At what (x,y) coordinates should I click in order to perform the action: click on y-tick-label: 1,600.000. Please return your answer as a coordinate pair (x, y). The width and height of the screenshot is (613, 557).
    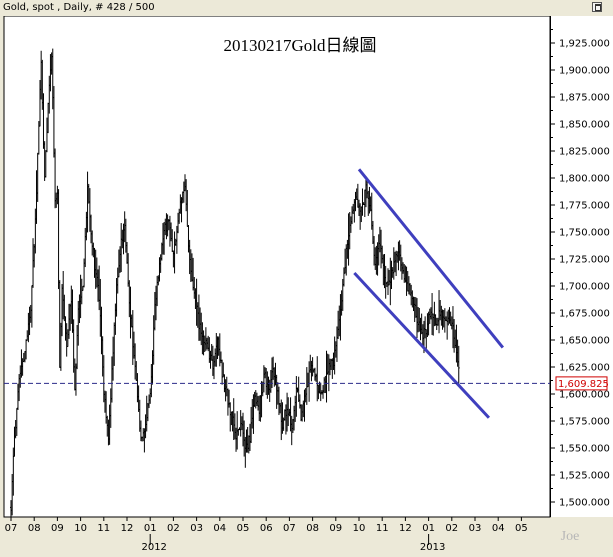
    Looking at the image, I should click on (584, 395).